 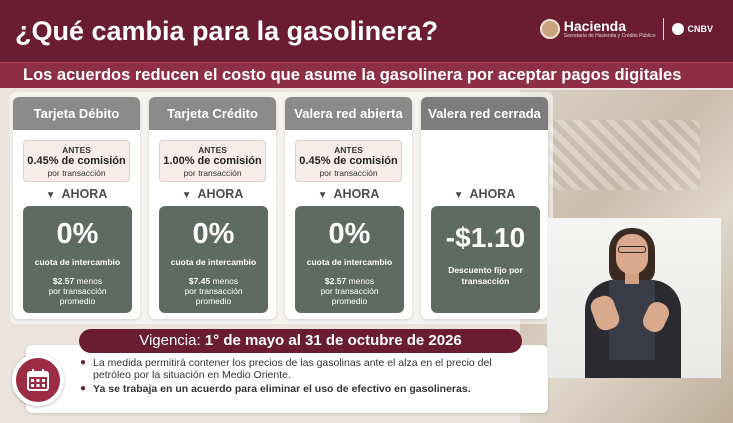 I want to click on calendar-icon, so click(x=38, y=380).